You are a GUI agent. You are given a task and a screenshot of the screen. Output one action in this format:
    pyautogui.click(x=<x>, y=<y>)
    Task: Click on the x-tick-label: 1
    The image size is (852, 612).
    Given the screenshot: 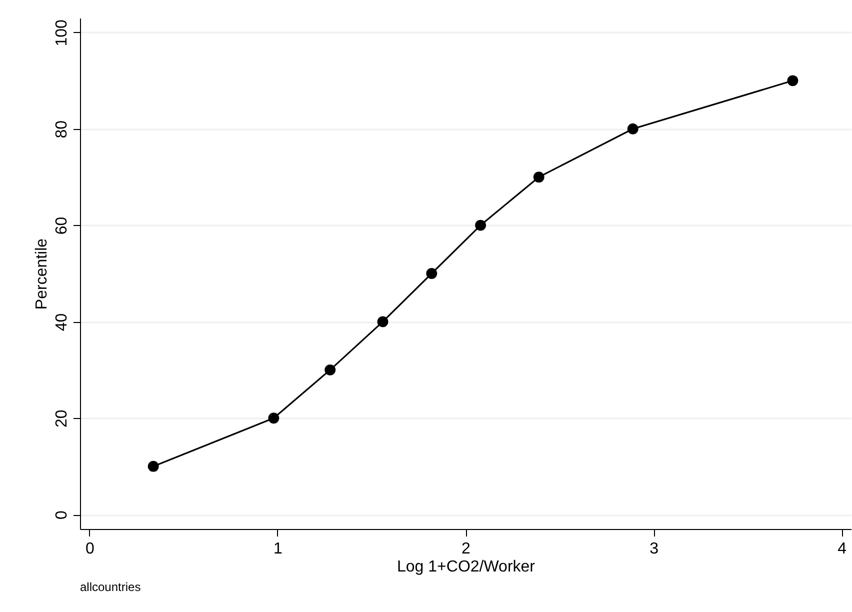 What is the action you would take?
    pyautogui.click(x=278, y=549)
    